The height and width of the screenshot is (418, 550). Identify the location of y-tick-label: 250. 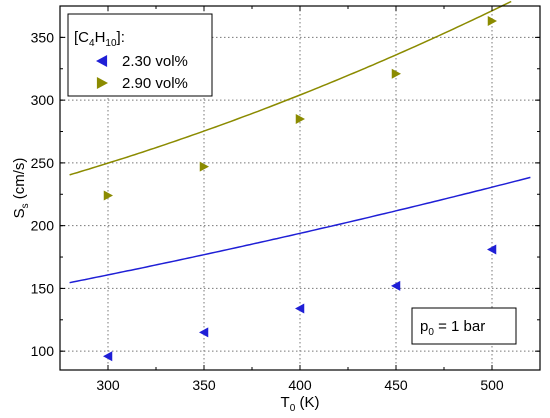
(43, 163).